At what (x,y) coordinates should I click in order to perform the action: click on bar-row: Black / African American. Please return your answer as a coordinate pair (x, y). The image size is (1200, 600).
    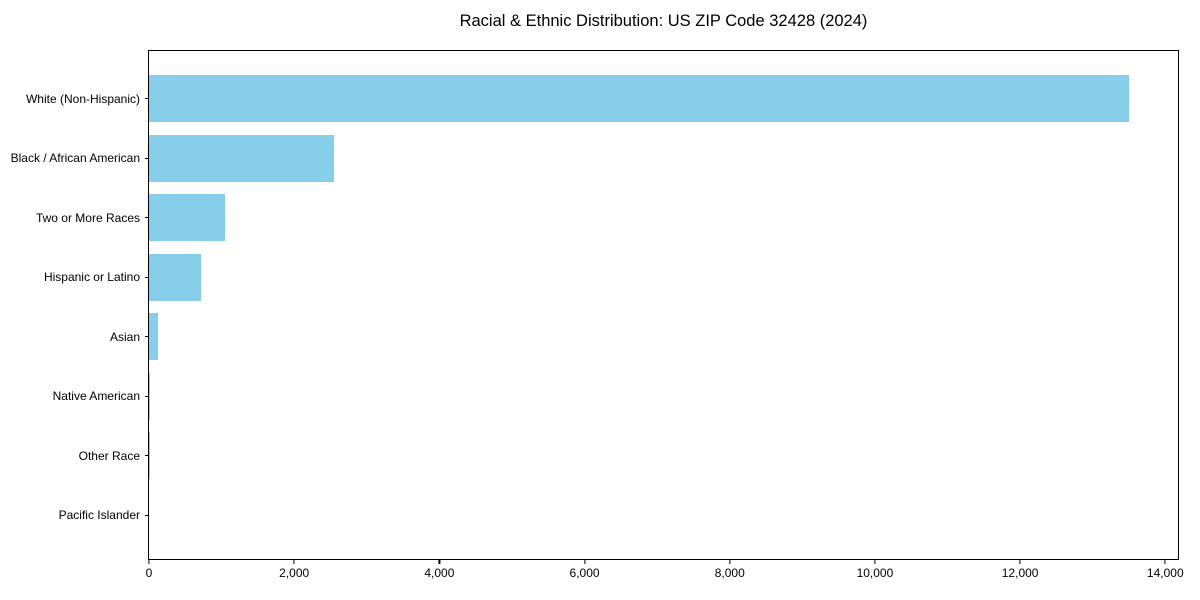
    Looking at the image, I should click on (594, 159).